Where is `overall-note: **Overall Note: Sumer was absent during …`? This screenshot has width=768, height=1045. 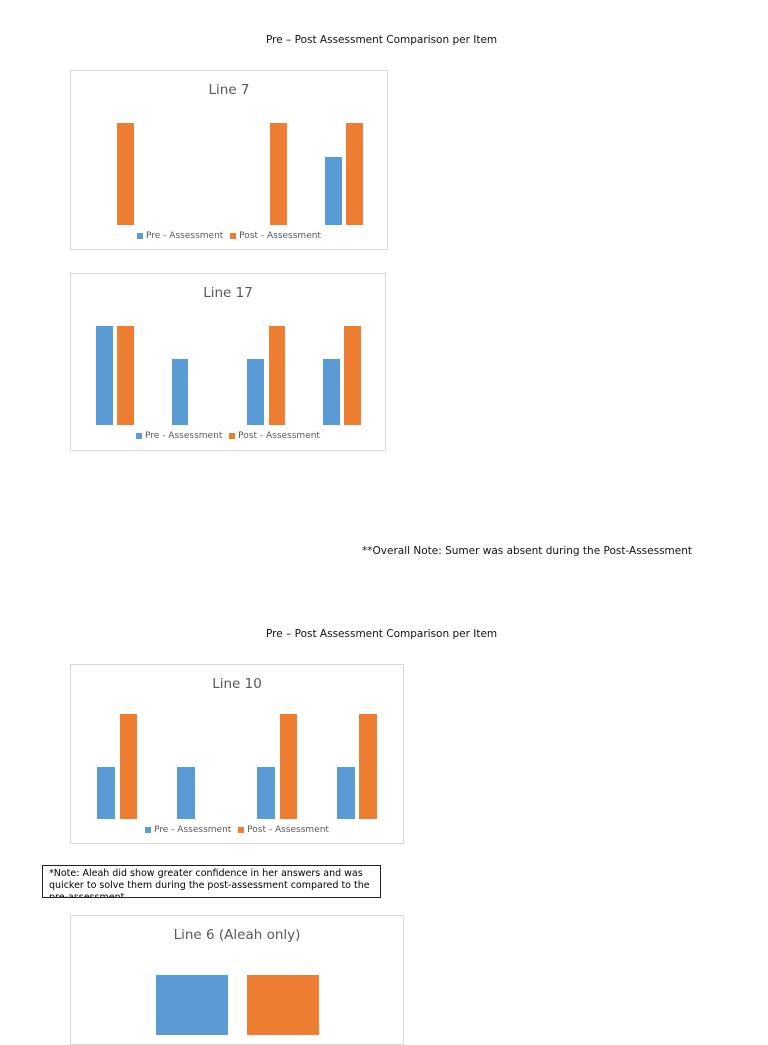
overall-note: **Overall Note: Sumer was absent during … is located at coordinates (527, 551).